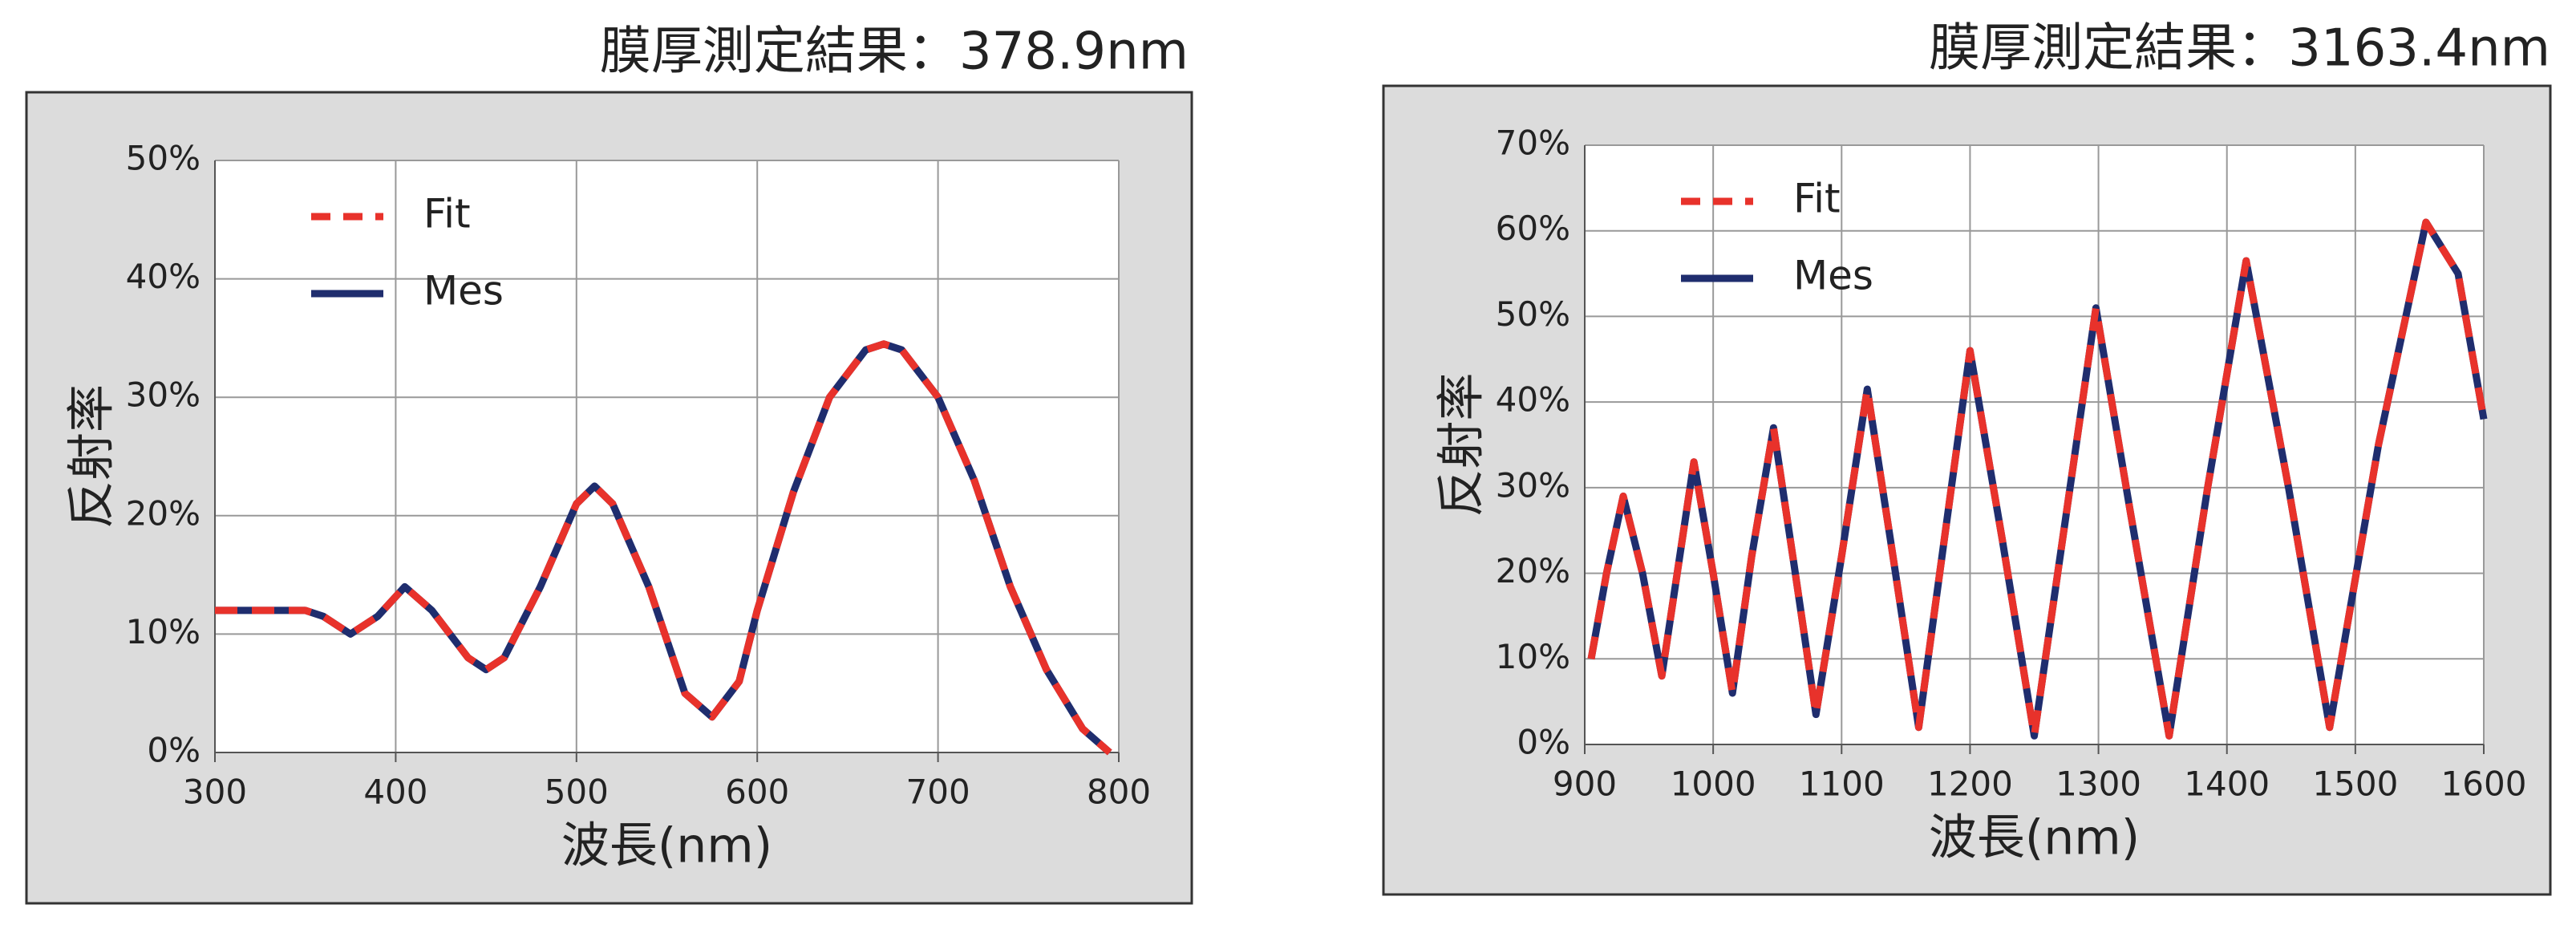 The height and width of the screenshot is (937, 2576). I want to click on x-tick-label: 500, so click(577, 792).